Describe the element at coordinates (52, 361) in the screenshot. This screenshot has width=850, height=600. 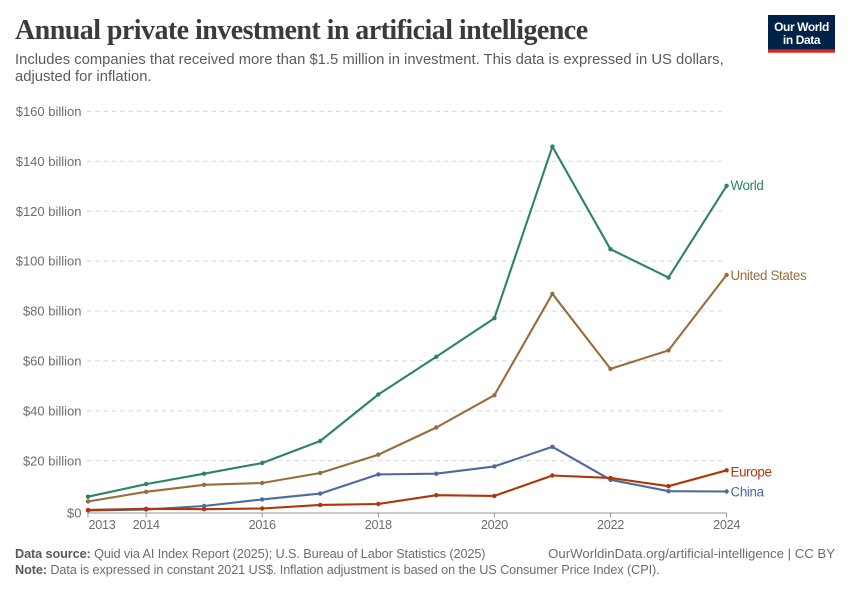
I see `svg-text: $60 billion` at that location.